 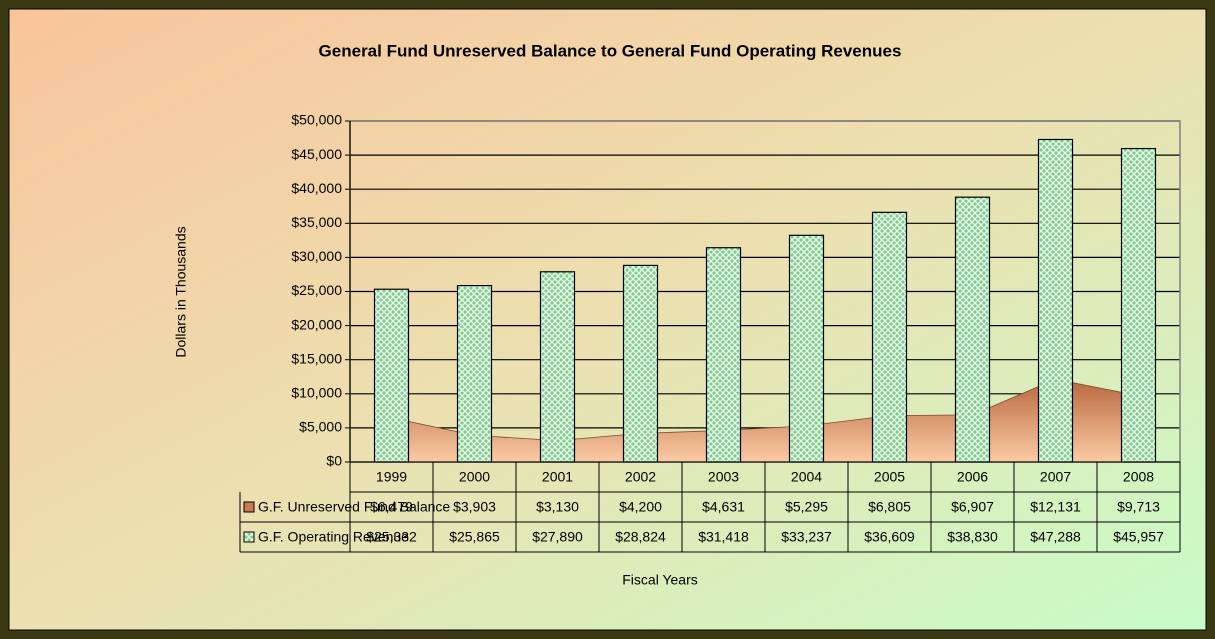 I want to click on data-label: $45,957, so click(x=1138, y=537).